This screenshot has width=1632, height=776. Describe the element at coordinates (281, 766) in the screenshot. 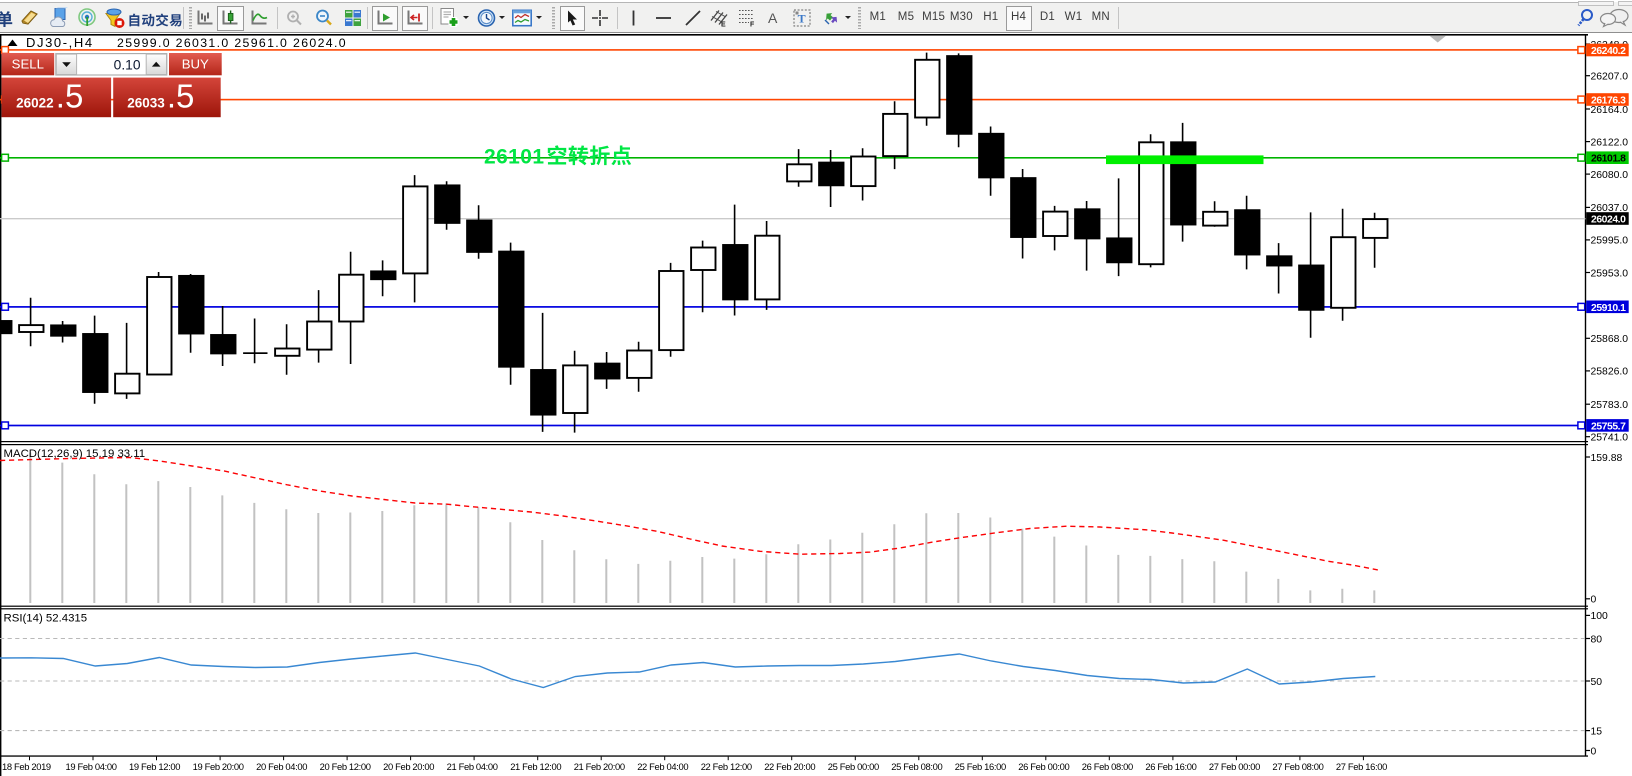

I see `svg-text: 20 Feb 04:00` at that location.